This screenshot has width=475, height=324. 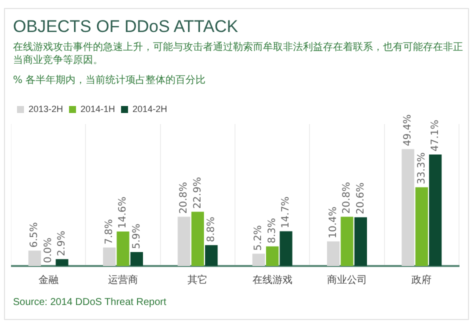 I want to click on x-tick-label: 其它, so click(x=198, y=280).